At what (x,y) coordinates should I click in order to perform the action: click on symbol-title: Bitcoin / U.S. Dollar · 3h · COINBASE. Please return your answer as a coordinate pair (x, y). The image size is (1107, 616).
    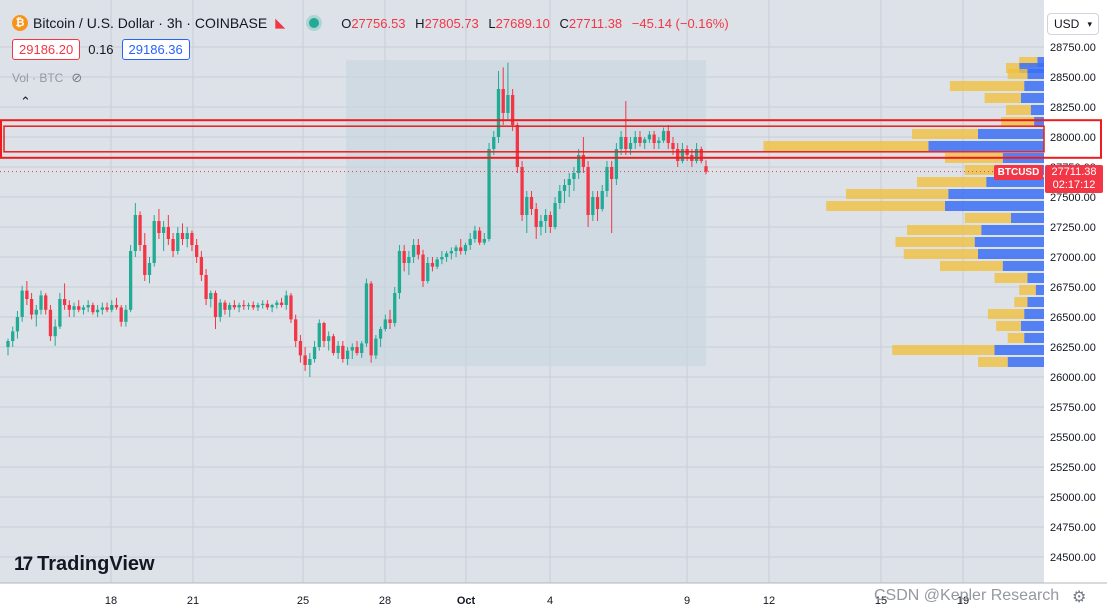
    Looking at the image, I should click on (150, 23).